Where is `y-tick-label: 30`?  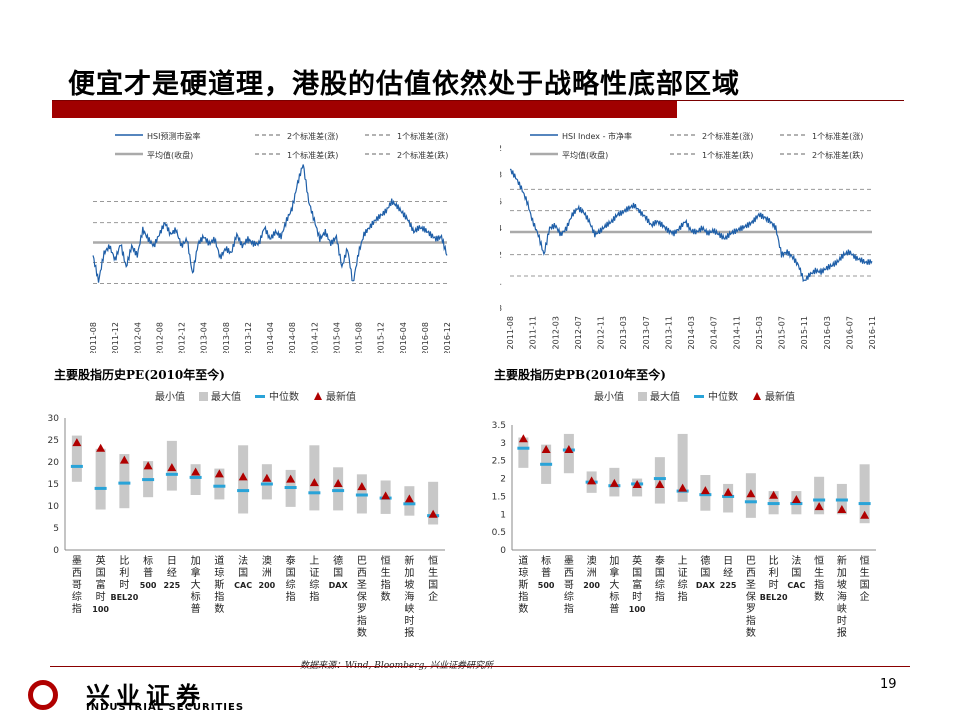 y-tick-label: 30 is located at coordinates (54, 419).